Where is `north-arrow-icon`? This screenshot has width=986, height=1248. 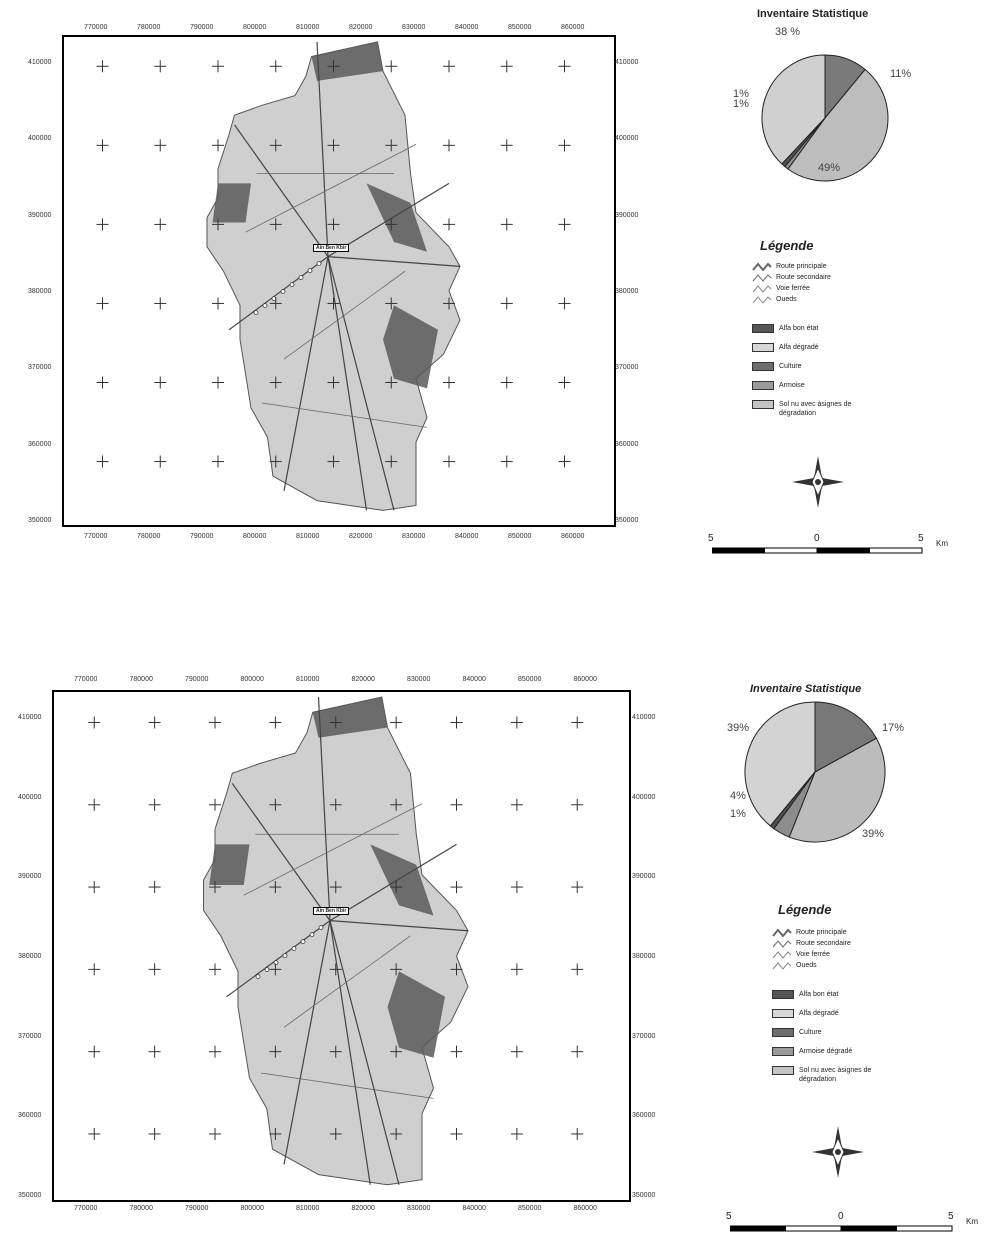 north-arrow-icon is located at coordinates (818, 482).